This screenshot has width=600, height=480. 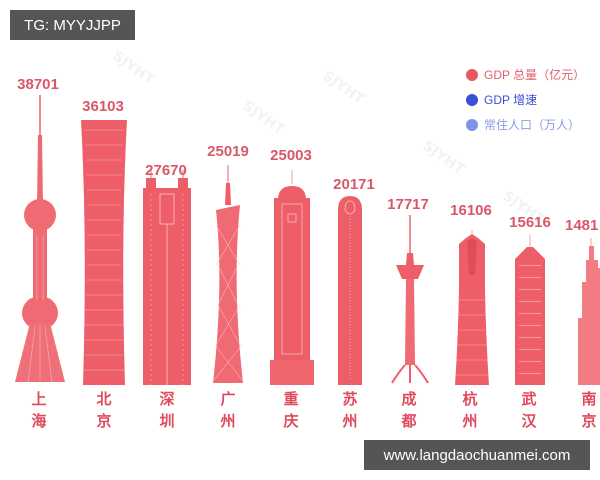 I want to click on city-label-nanjing: 南京, so click(x=589, y=410).